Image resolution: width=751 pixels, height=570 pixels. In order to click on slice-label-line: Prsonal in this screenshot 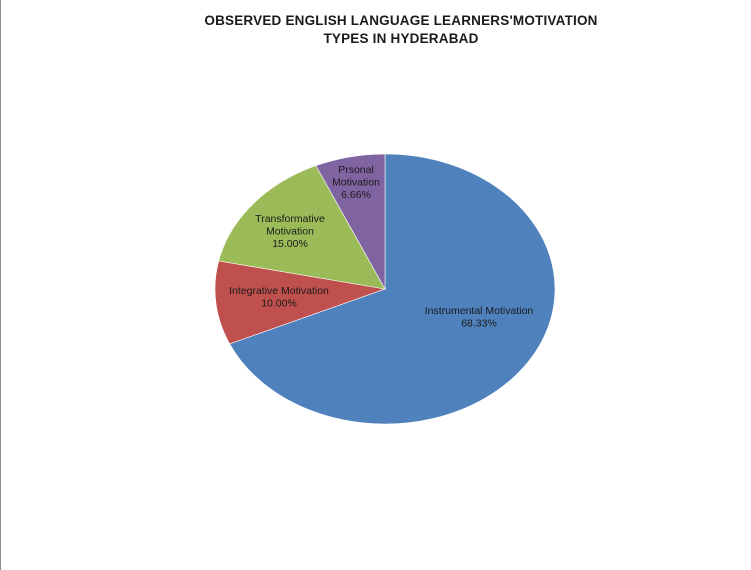, I will do `click(356, 170)`.